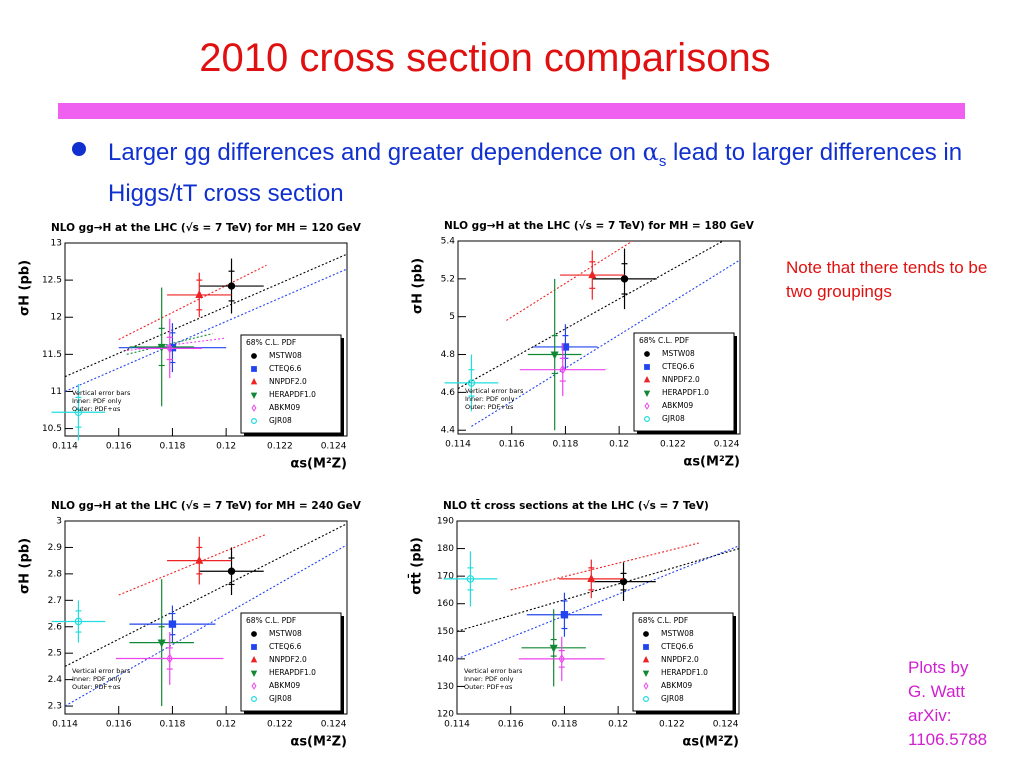 This screenshot has width=1024, height=768. What do you see at coordinates (55, 548) in the screenshot?
I see `y-tick-label: 2.9` at bounding box center [55, 548].